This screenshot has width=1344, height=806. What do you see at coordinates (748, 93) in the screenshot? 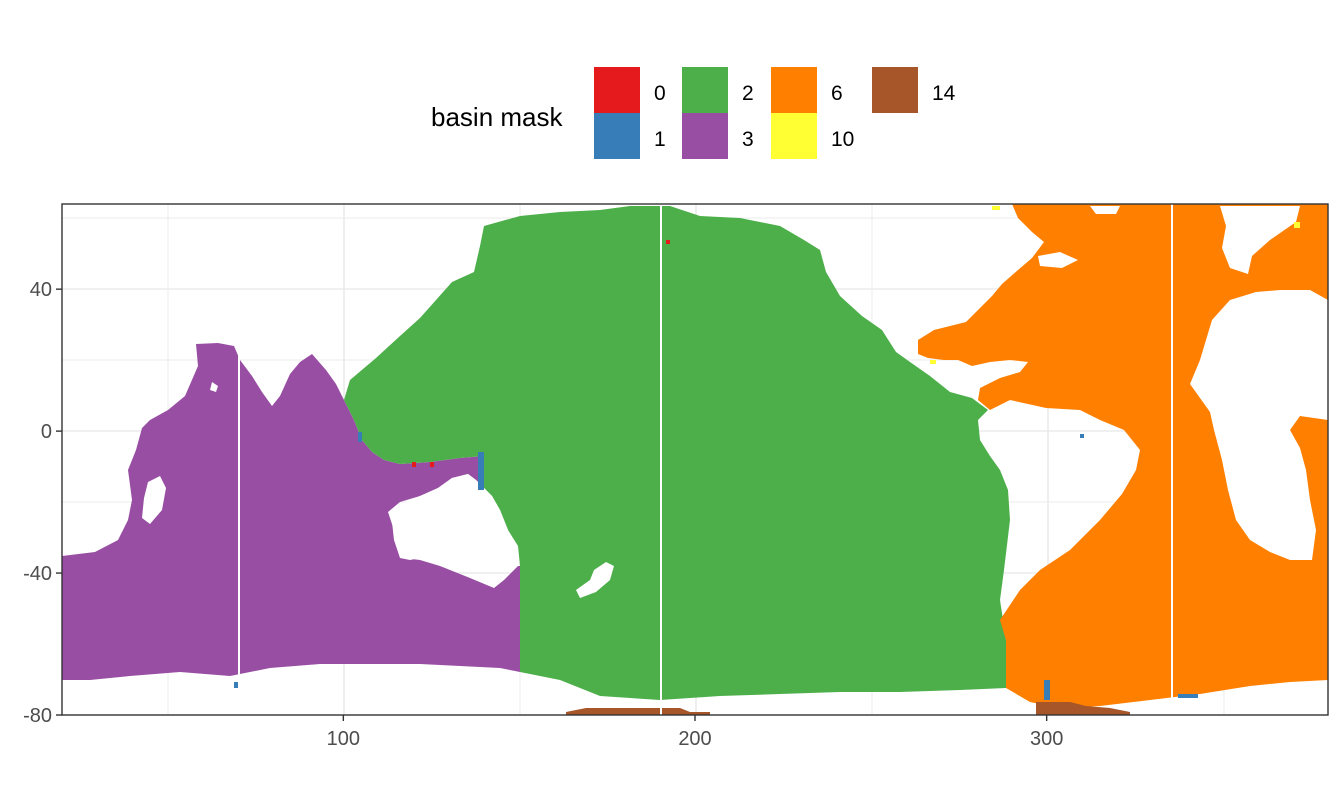
I see `legend-label-2: 2` at bounding box center [748, 93].